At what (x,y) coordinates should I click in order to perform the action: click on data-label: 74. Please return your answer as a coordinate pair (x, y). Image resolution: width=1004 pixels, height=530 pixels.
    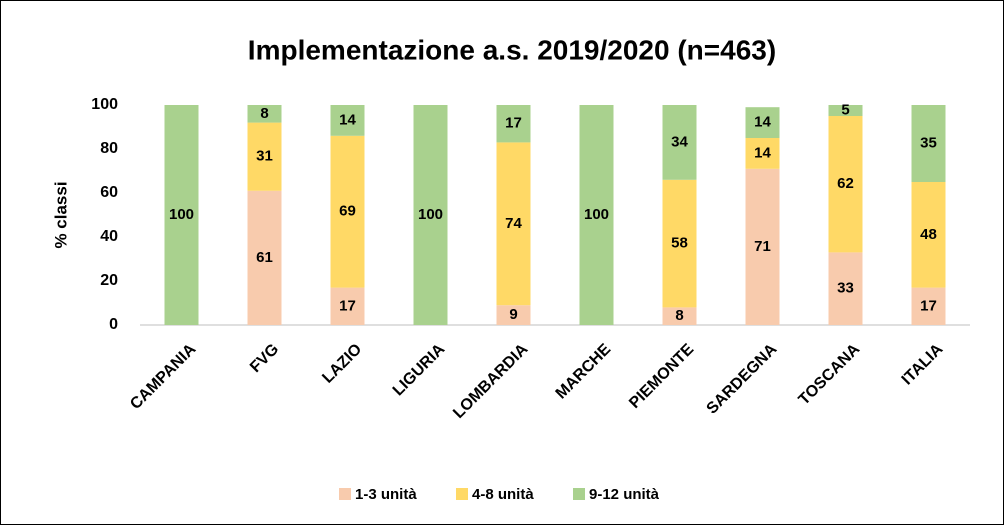
    Looking at the image, I should click on (513, 223).